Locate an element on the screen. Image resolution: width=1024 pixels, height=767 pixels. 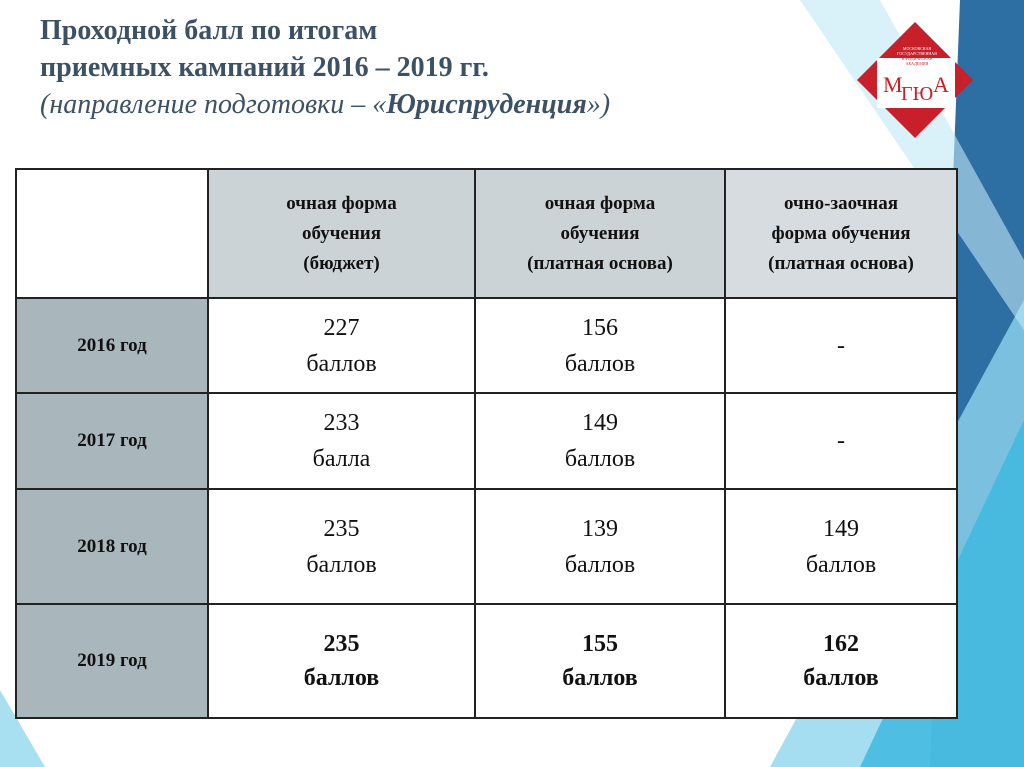
logo-small: АКАДЕМИЯ is located at coordinates (917, 63).